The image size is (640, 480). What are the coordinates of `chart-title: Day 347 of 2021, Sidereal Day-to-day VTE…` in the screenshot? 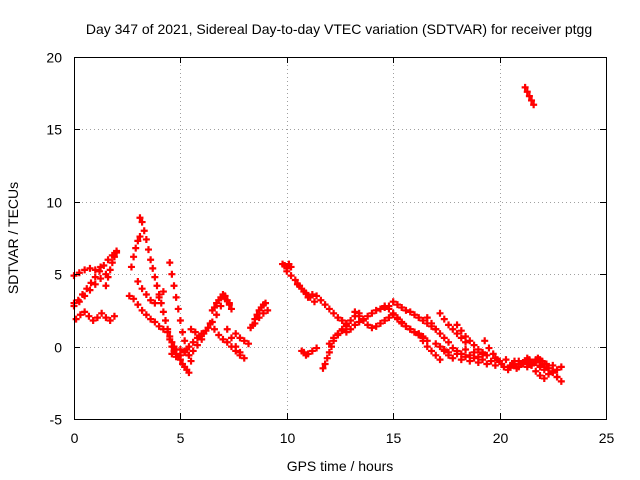 It's located at (339, 29).